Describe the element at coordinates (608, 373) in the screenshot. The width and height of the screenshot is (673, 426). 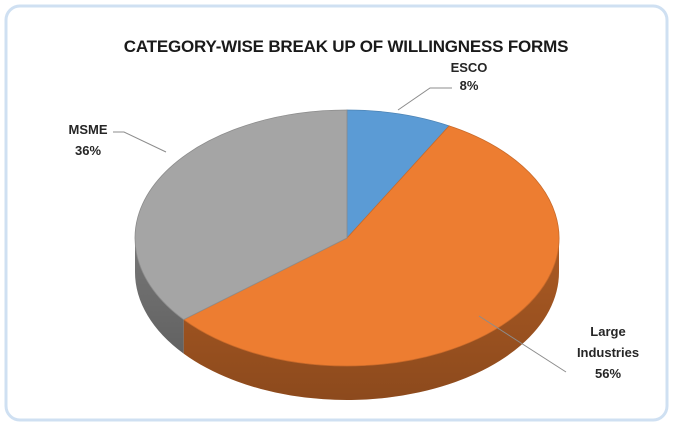
I see `data-label-value-large-industries: 56%` at that location.